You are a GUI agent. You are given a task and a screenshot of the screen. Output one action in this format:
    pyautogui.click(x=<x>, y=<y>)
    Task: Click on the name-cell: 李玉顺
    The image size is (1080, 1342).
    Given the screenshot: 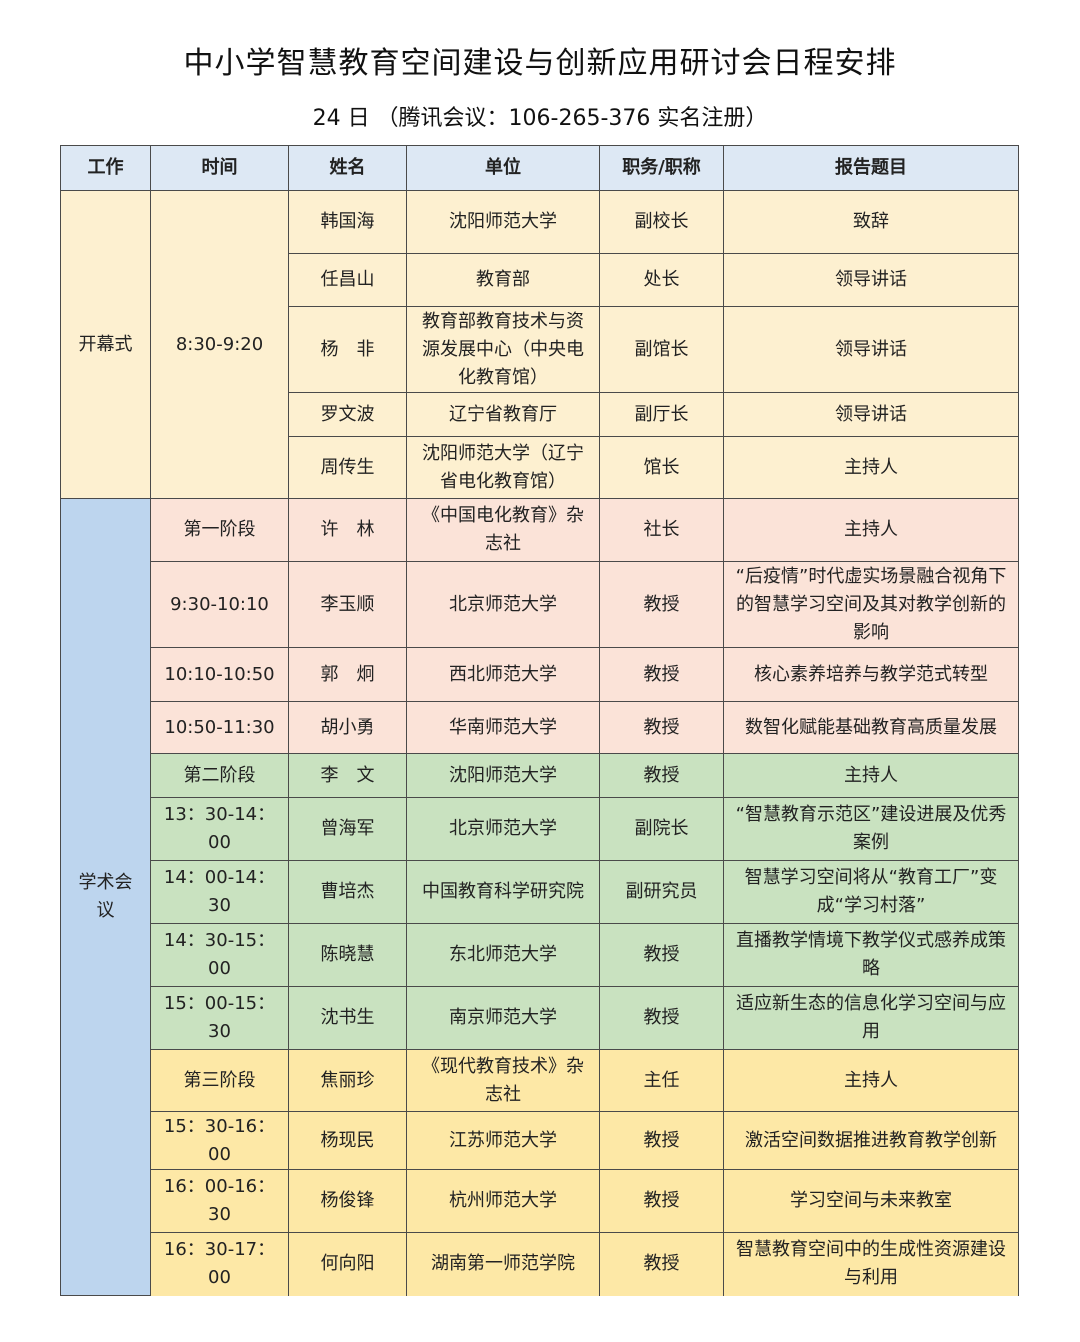 What is the action you would take?
    pyautogui.click(x=347, y=604)
    